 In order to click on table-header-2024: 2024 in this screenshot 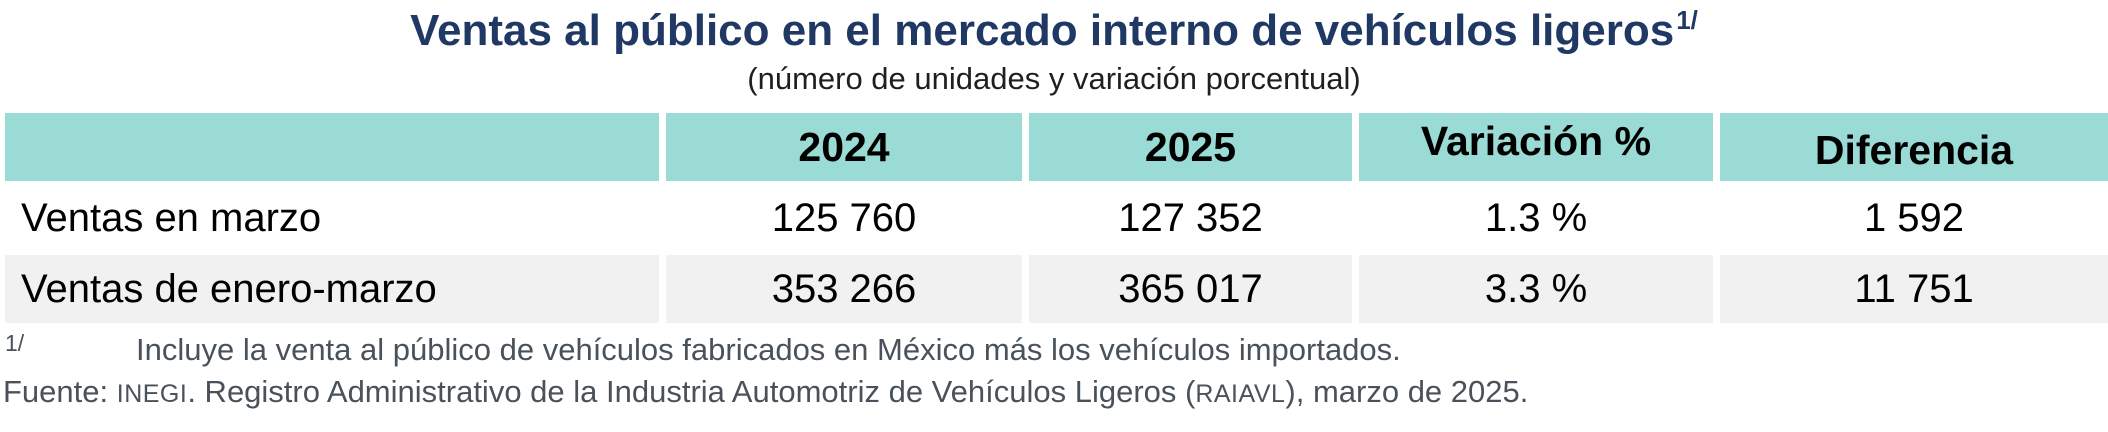, I will do `click(844, 147)`.